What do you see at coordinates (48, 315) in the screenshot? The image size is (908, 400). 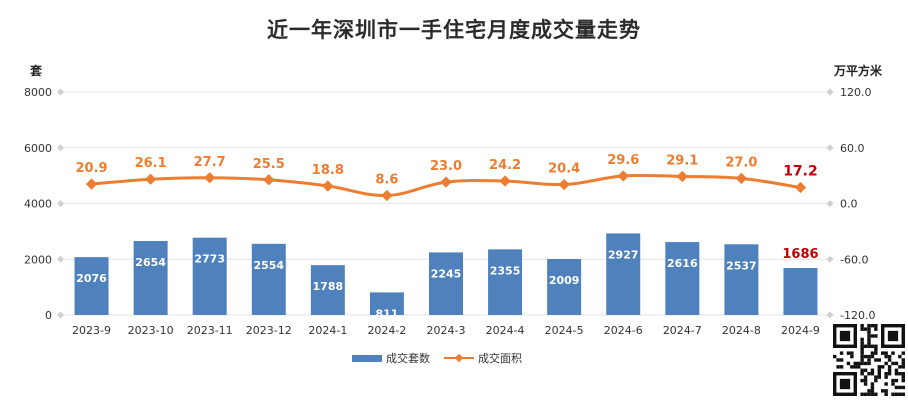 I see `left-tick-label: 0` at bounding box center [48, 315].